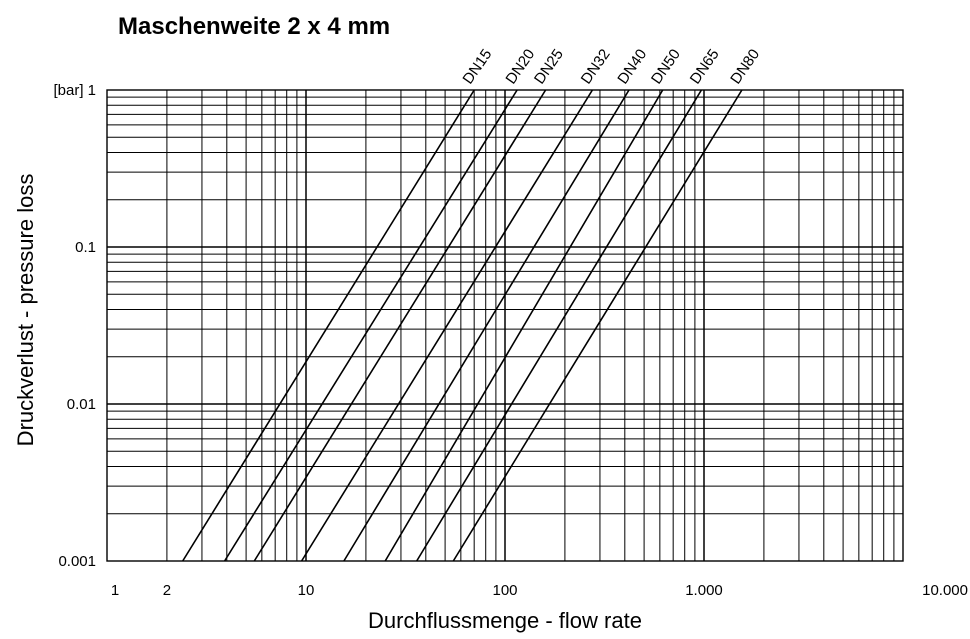  What do you see at coordinates (549, 66) in the screenshot?
I see `series-label-dn25: DN25` at bounding box center [549, 66].